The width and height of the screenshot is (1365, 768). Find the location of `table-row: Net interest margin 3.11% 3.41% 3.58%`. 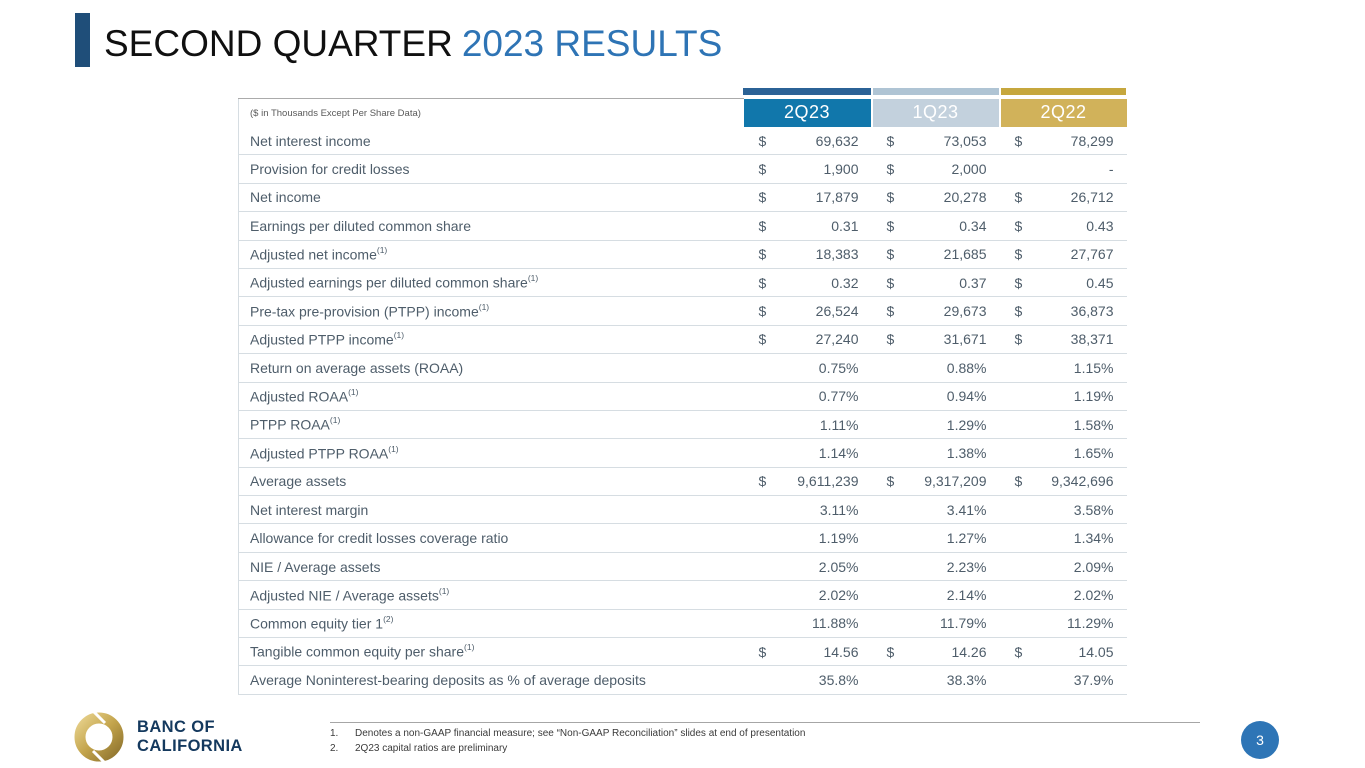

table-row: Net interest margin 3.11% 3.41% 3.58% is located at coordinates (682, 510).